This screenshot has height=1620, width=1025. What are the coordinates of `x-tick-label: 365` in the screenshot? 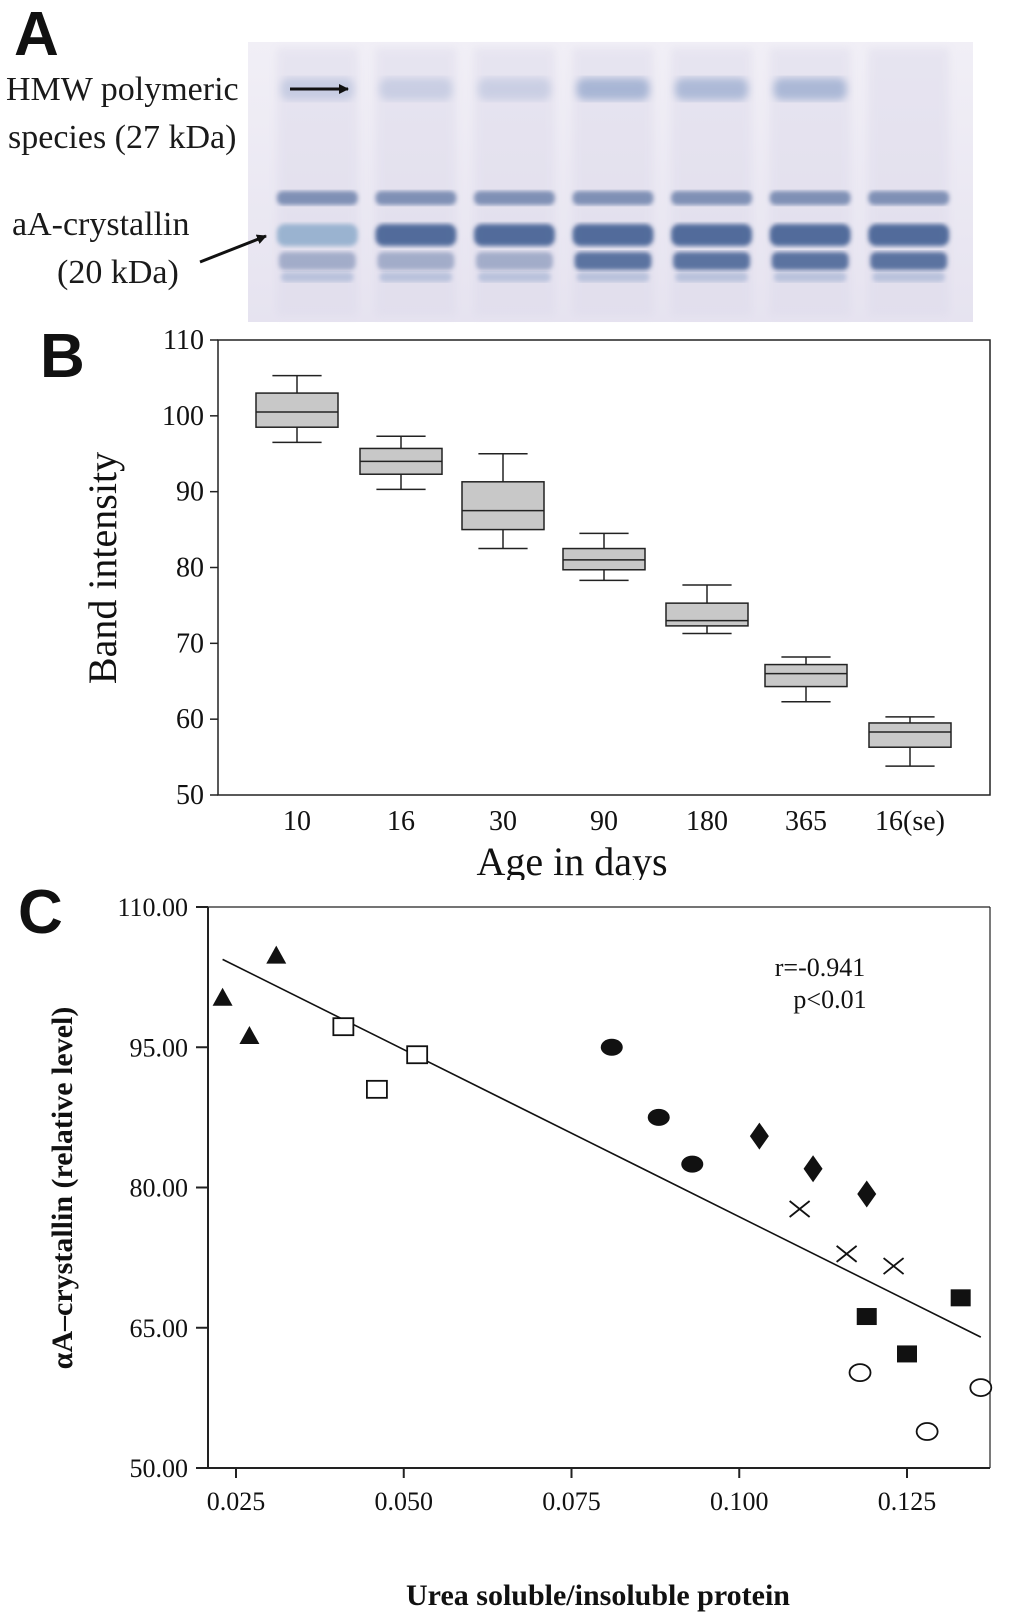 It's located at (806, 821).